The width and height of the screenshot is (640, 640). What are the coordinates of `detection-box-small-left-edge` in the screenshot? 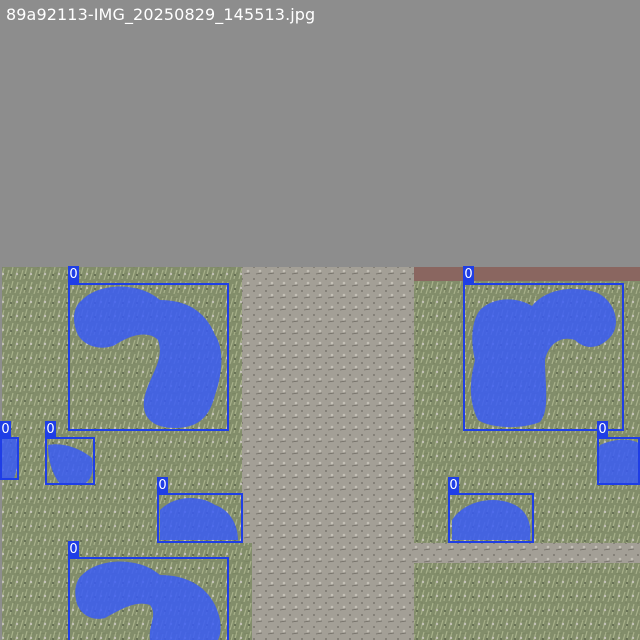 It's located at (9, 458).